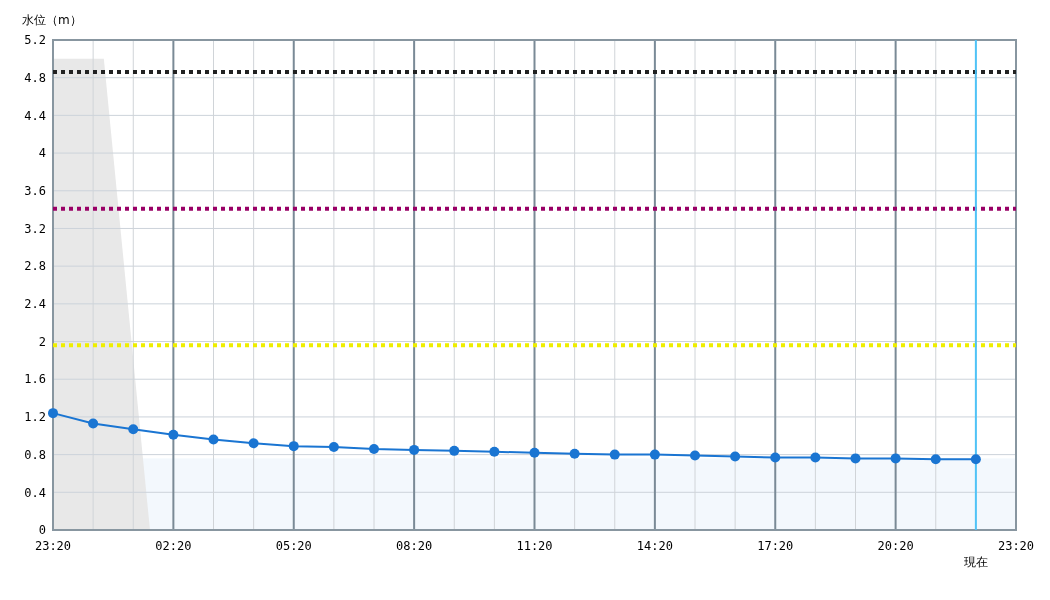 The width and height of the screenshot is (1050, 600). I want to click on y-tick-label: 0, so click(42, 530).